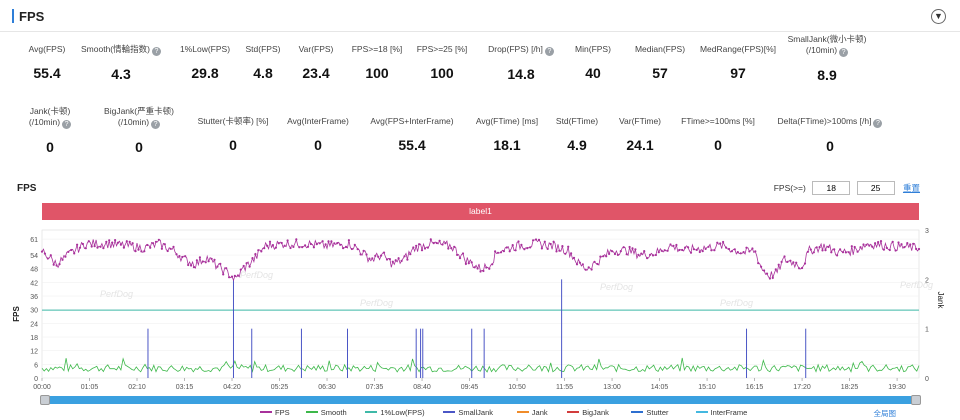 The image size is (960, 420). I want to click on legend-label: FPS, so click(282, 412).